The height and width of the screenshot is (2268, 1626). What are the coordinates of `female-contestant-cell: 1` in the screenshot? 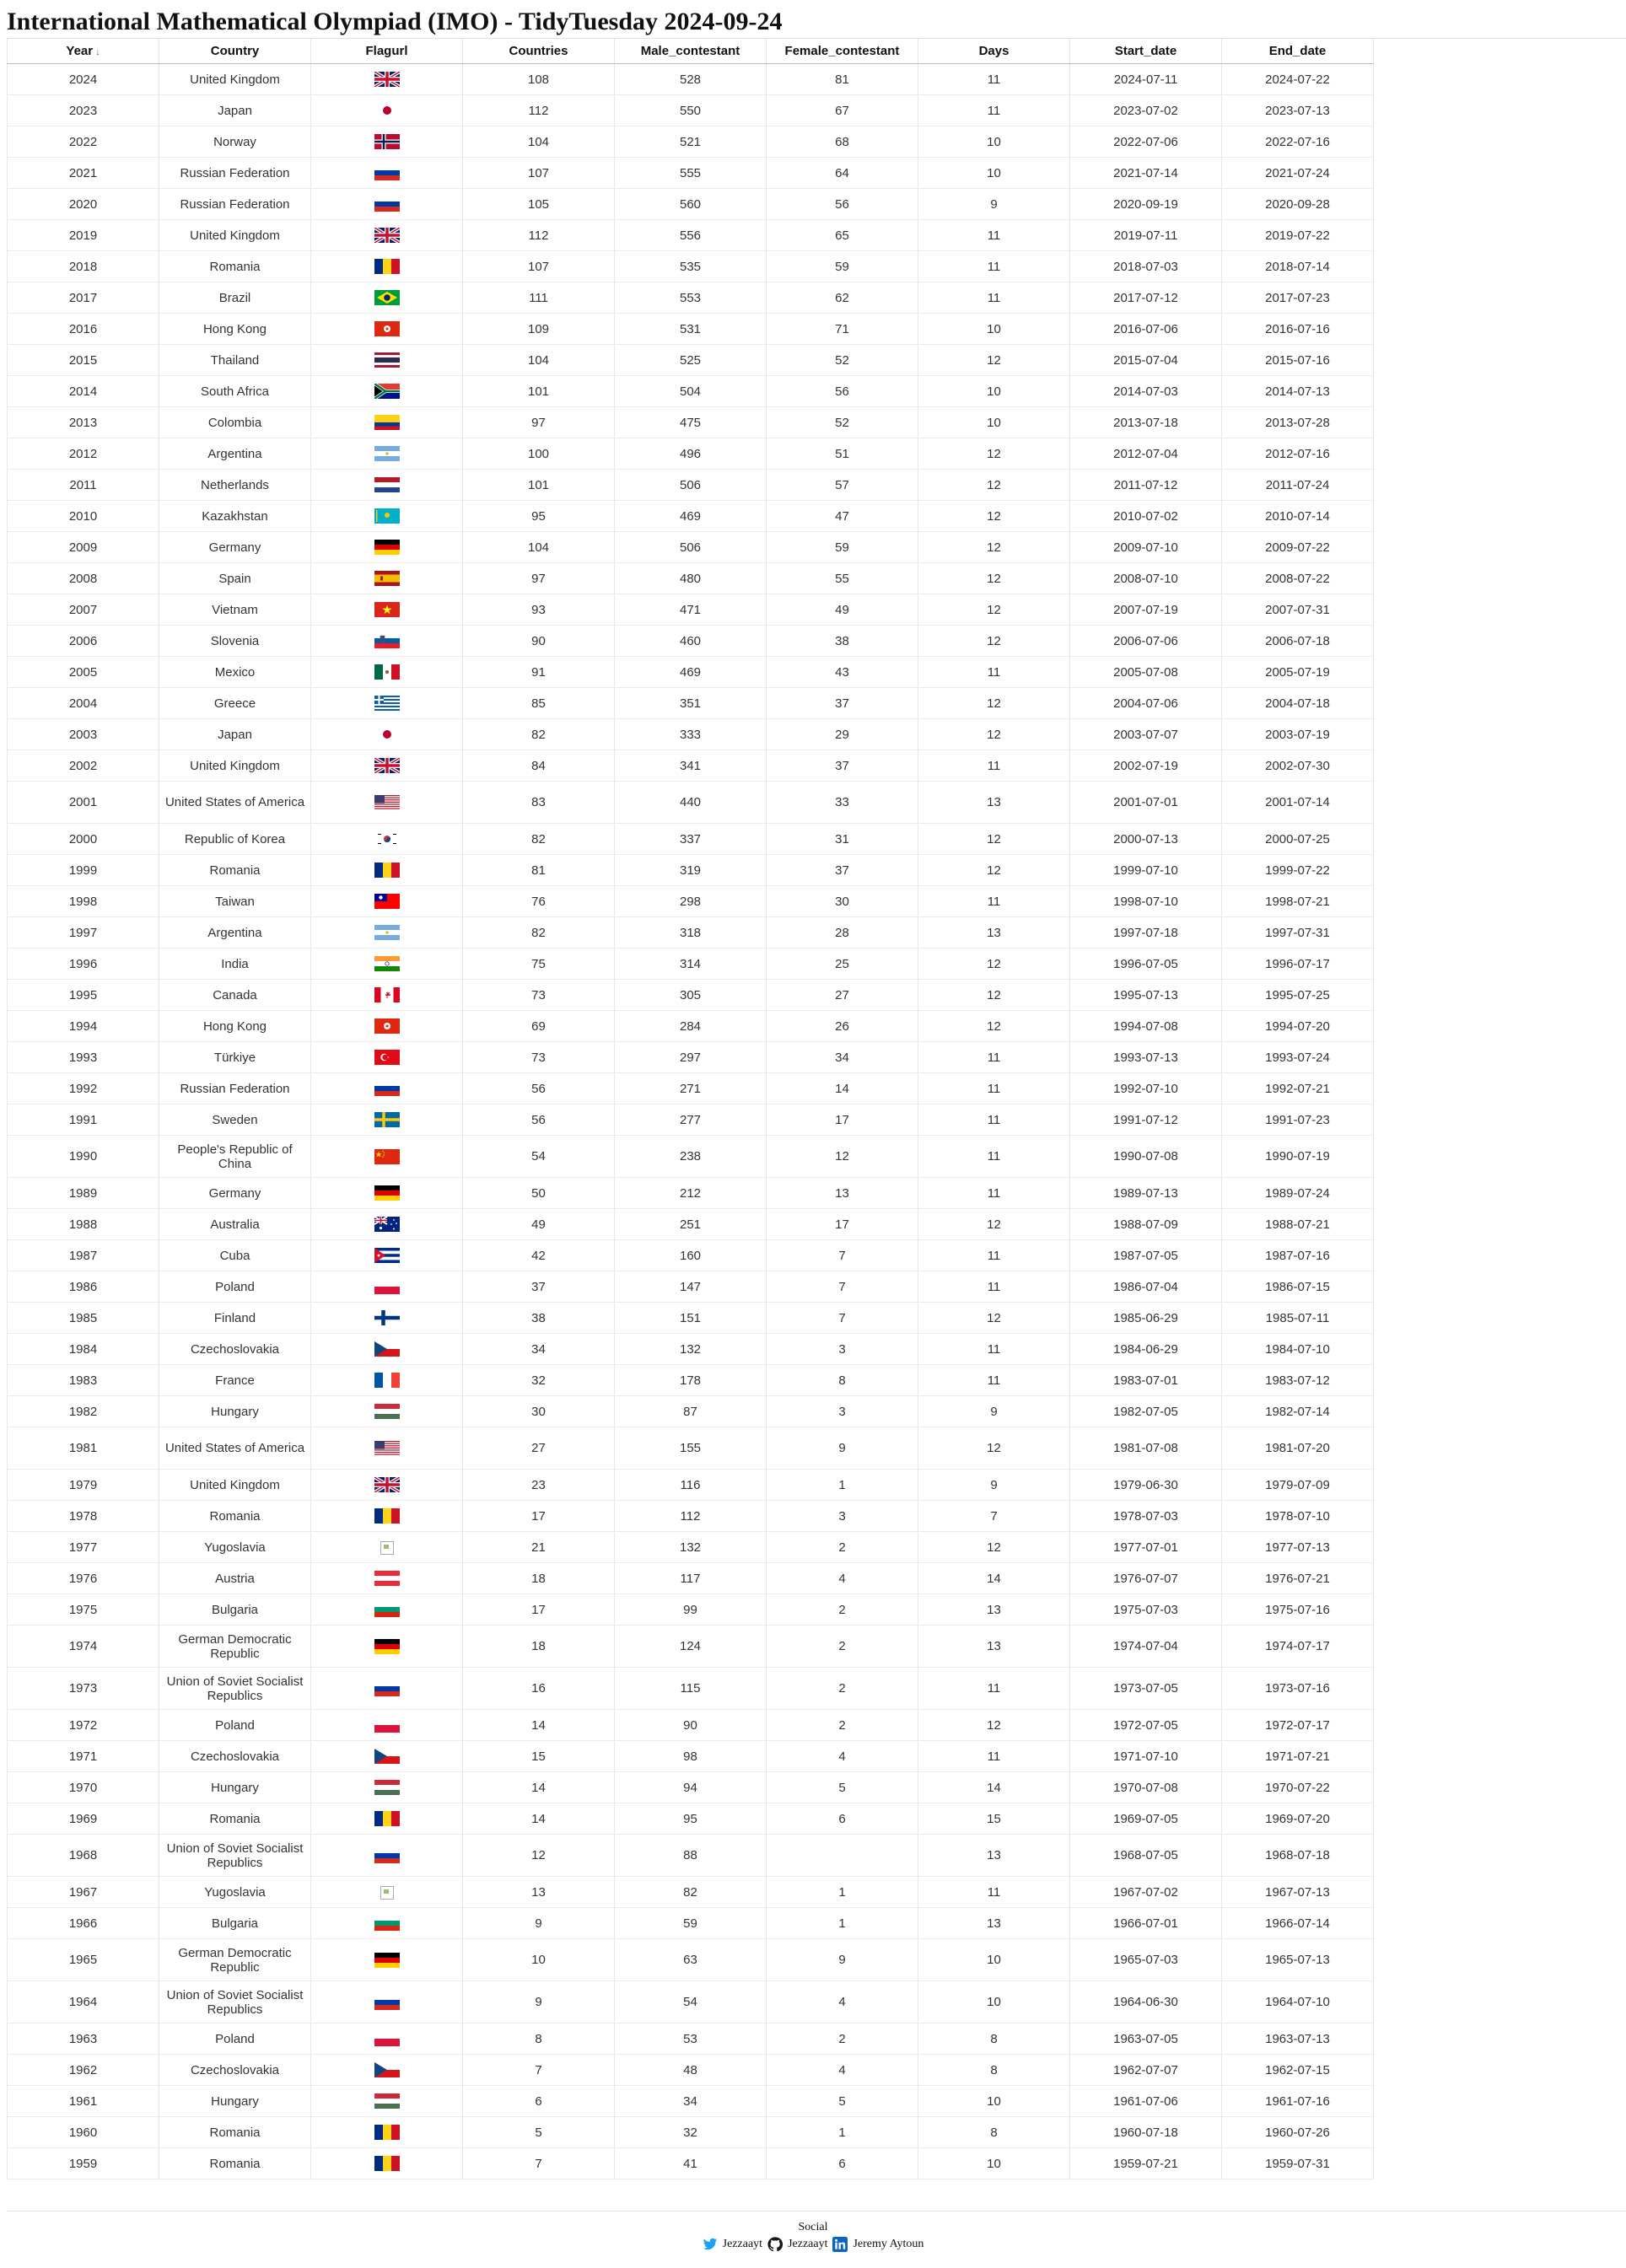 It's located at (842, 2132).